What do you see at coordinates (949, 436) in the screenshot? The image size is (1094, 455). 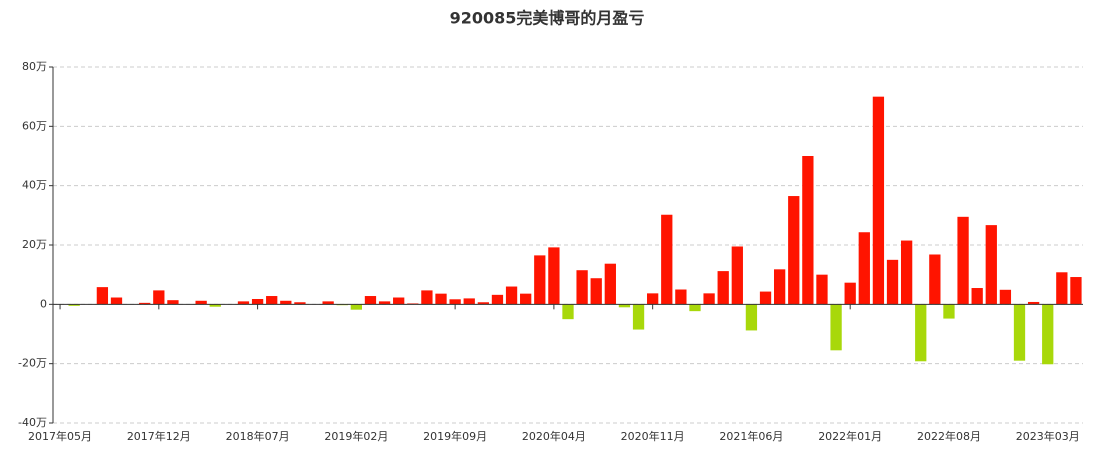 I see `x-tick-label: 2022年08月` at bounding box center [949, 436].